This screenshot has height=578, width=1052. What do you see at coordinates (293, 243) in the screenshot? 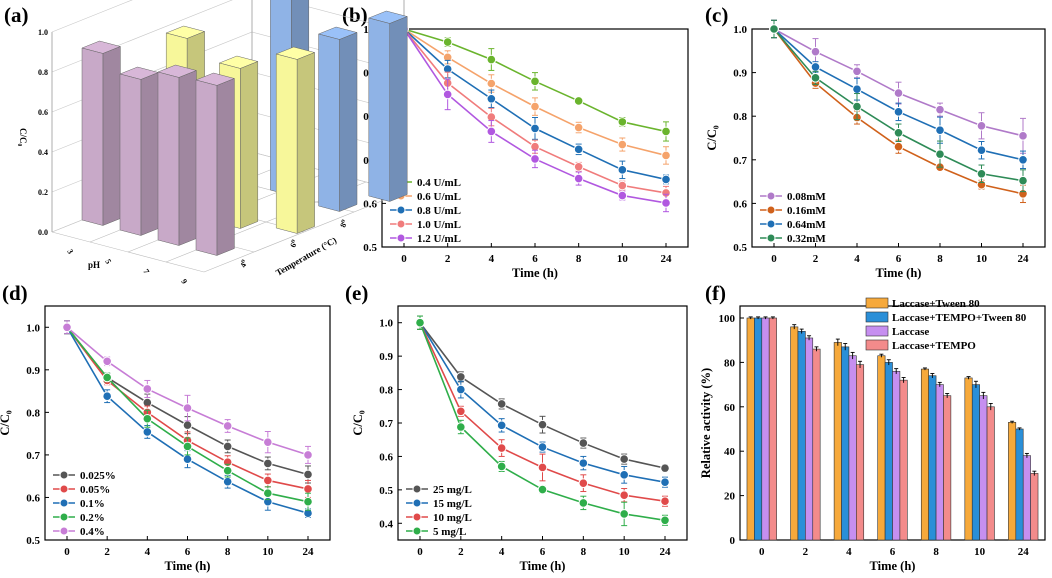
I see `y-tick-label: 6⁰` at bounding box center [293, 243].